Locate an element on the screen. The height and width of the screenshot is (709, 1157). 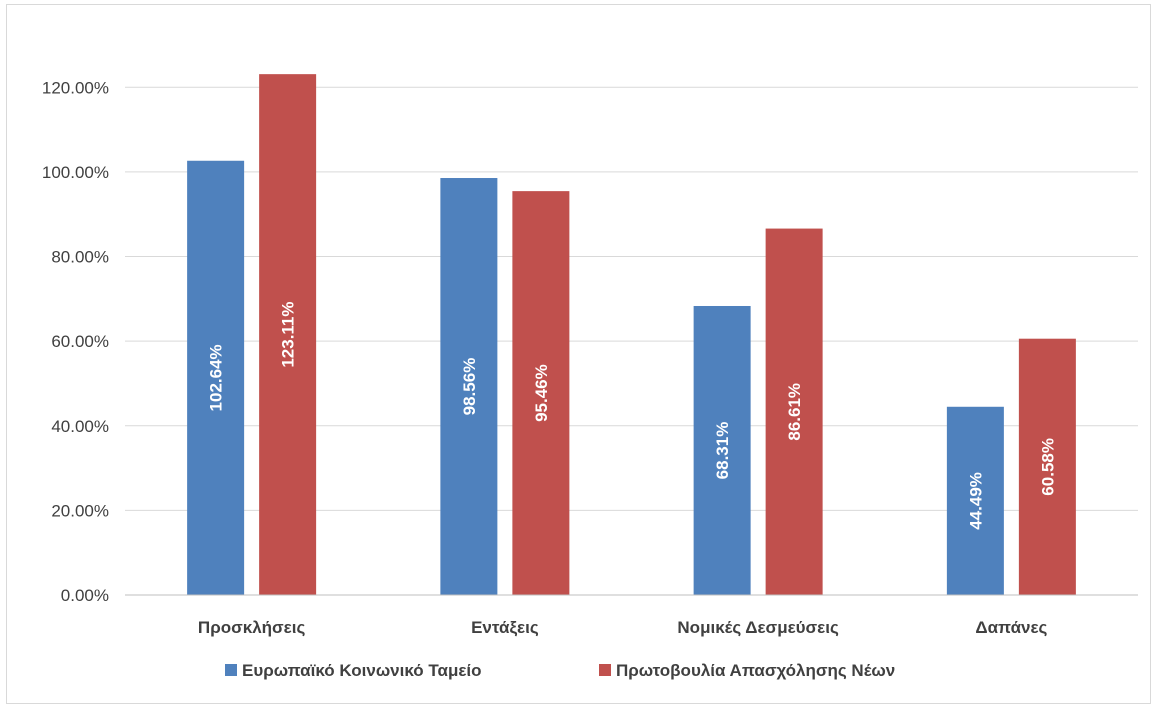
x-category-label: Προσκλήσεις is located at coordinates (252, 627).